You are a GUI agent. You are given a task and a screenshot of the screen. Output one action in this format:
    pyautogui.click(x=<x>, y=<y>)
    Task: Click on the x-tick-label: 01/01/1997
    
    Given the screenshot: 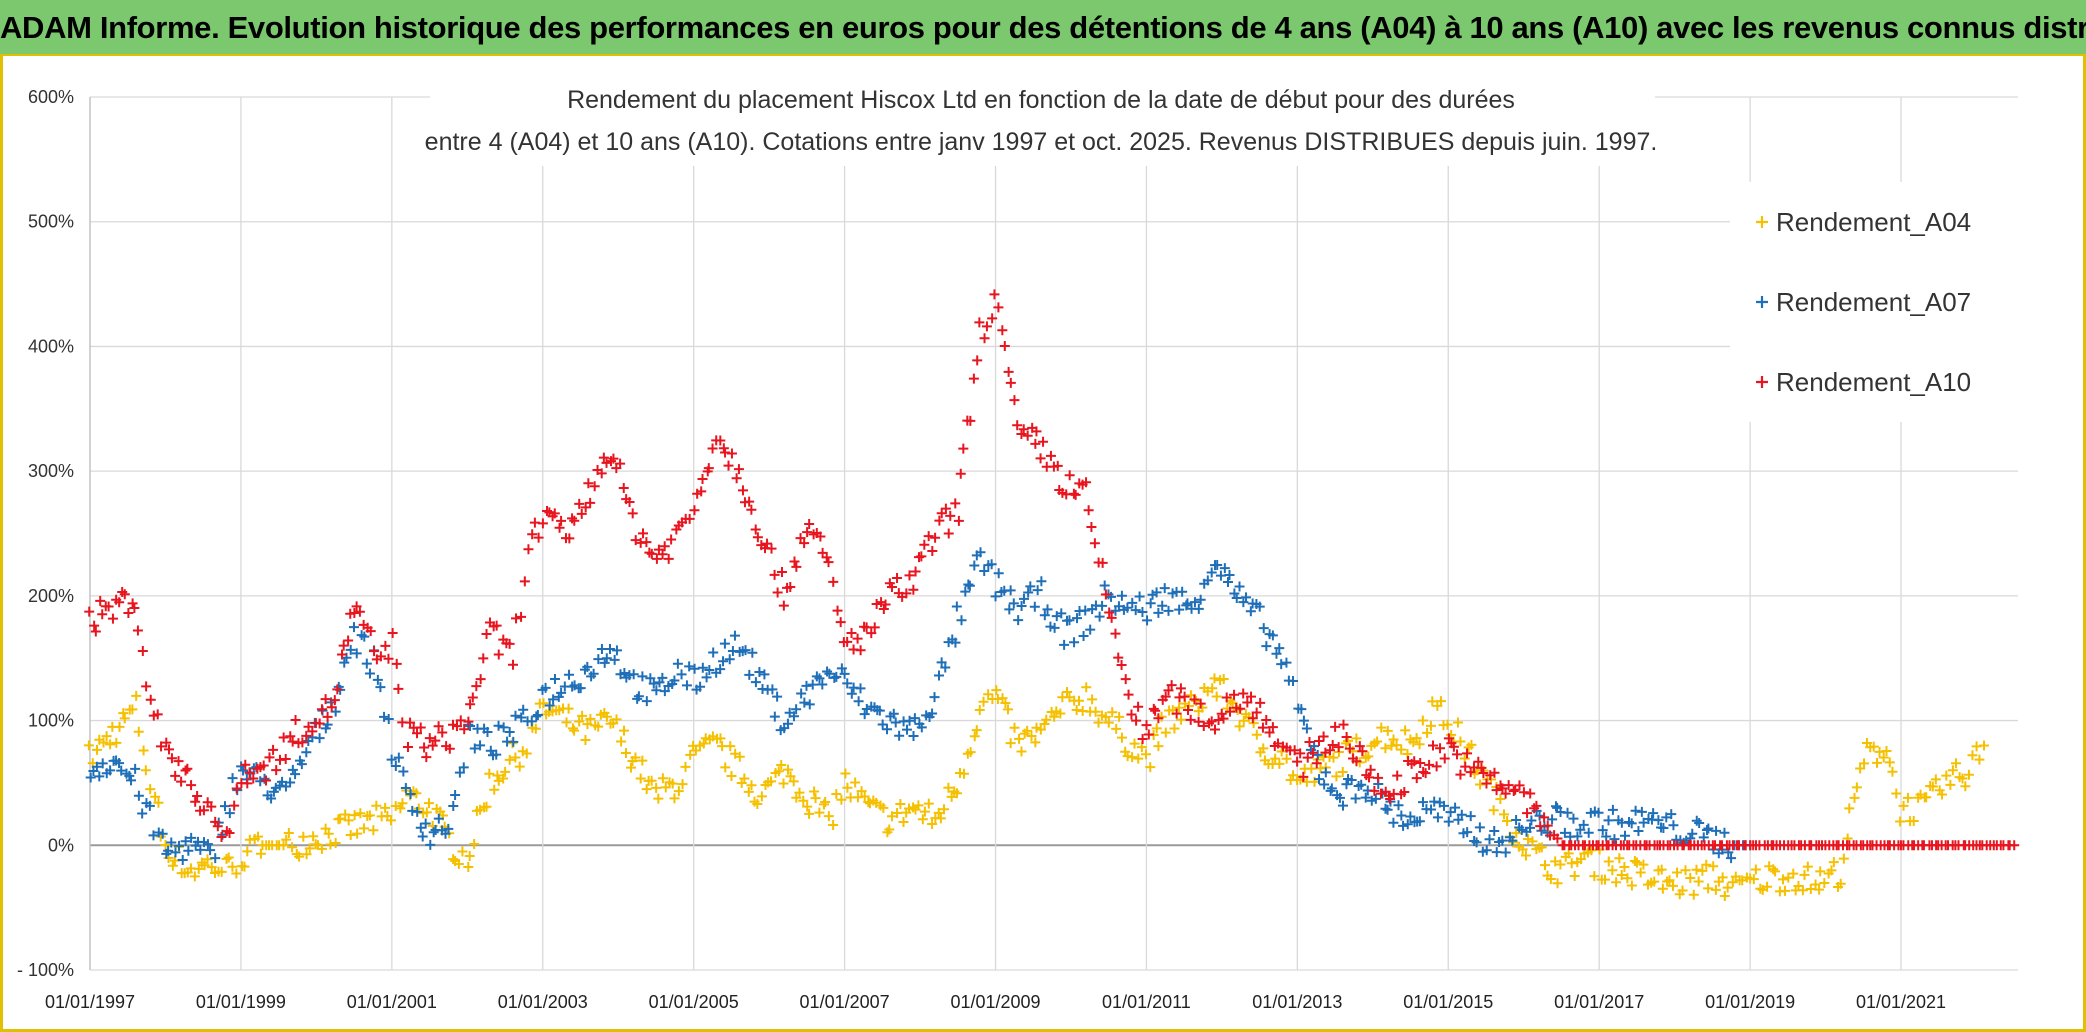 What is the action you would take?
    pyautogui.click(x=90, y=1002)
    